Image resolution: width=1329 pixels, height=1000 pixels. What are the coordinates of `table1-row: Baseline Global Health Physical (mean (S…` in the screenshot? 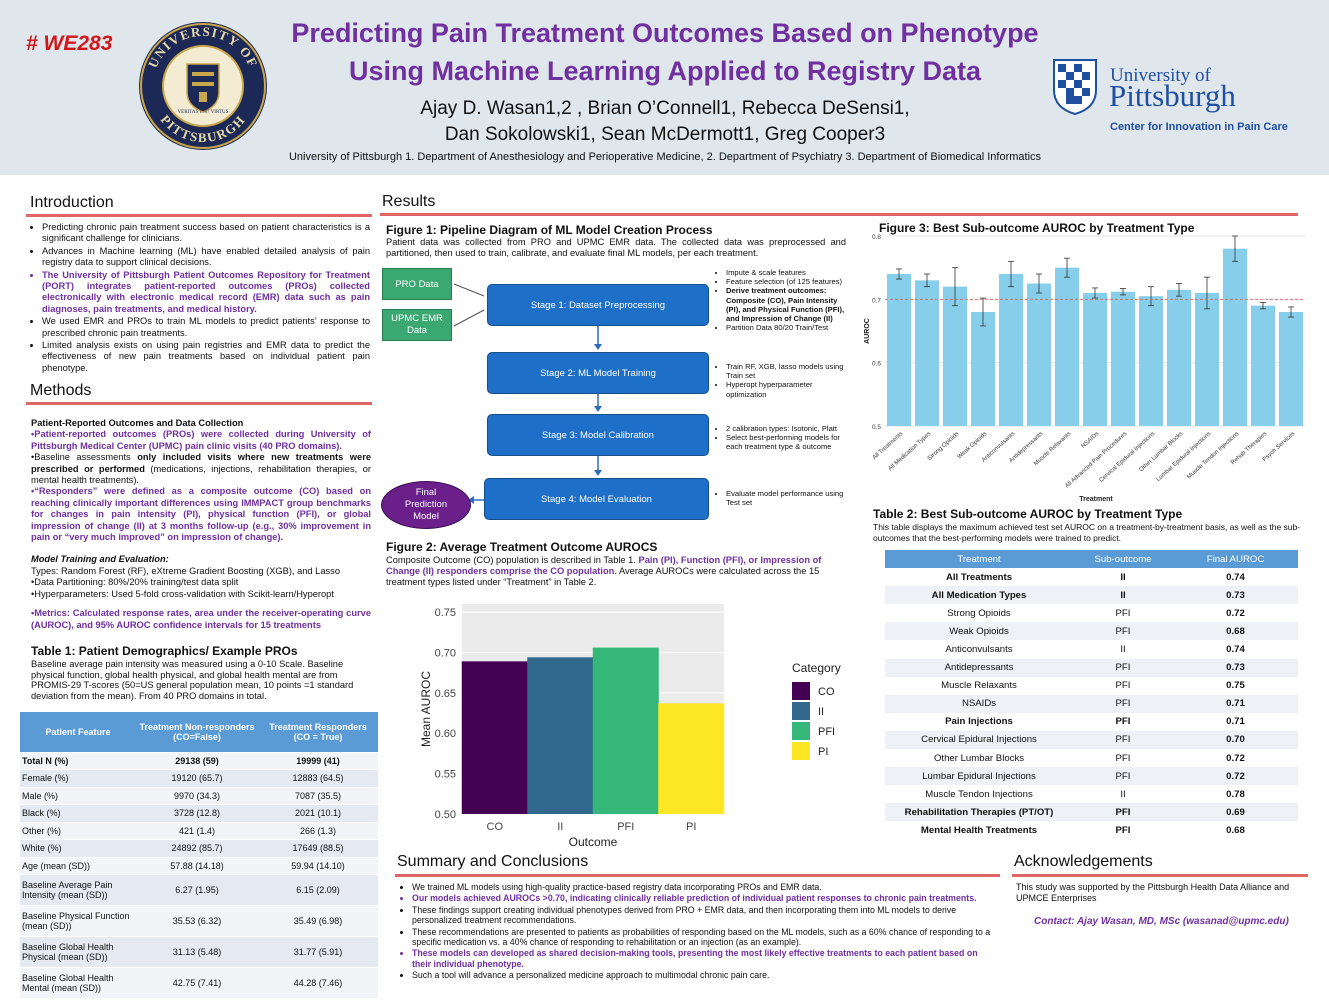 It's located at (199, 952).